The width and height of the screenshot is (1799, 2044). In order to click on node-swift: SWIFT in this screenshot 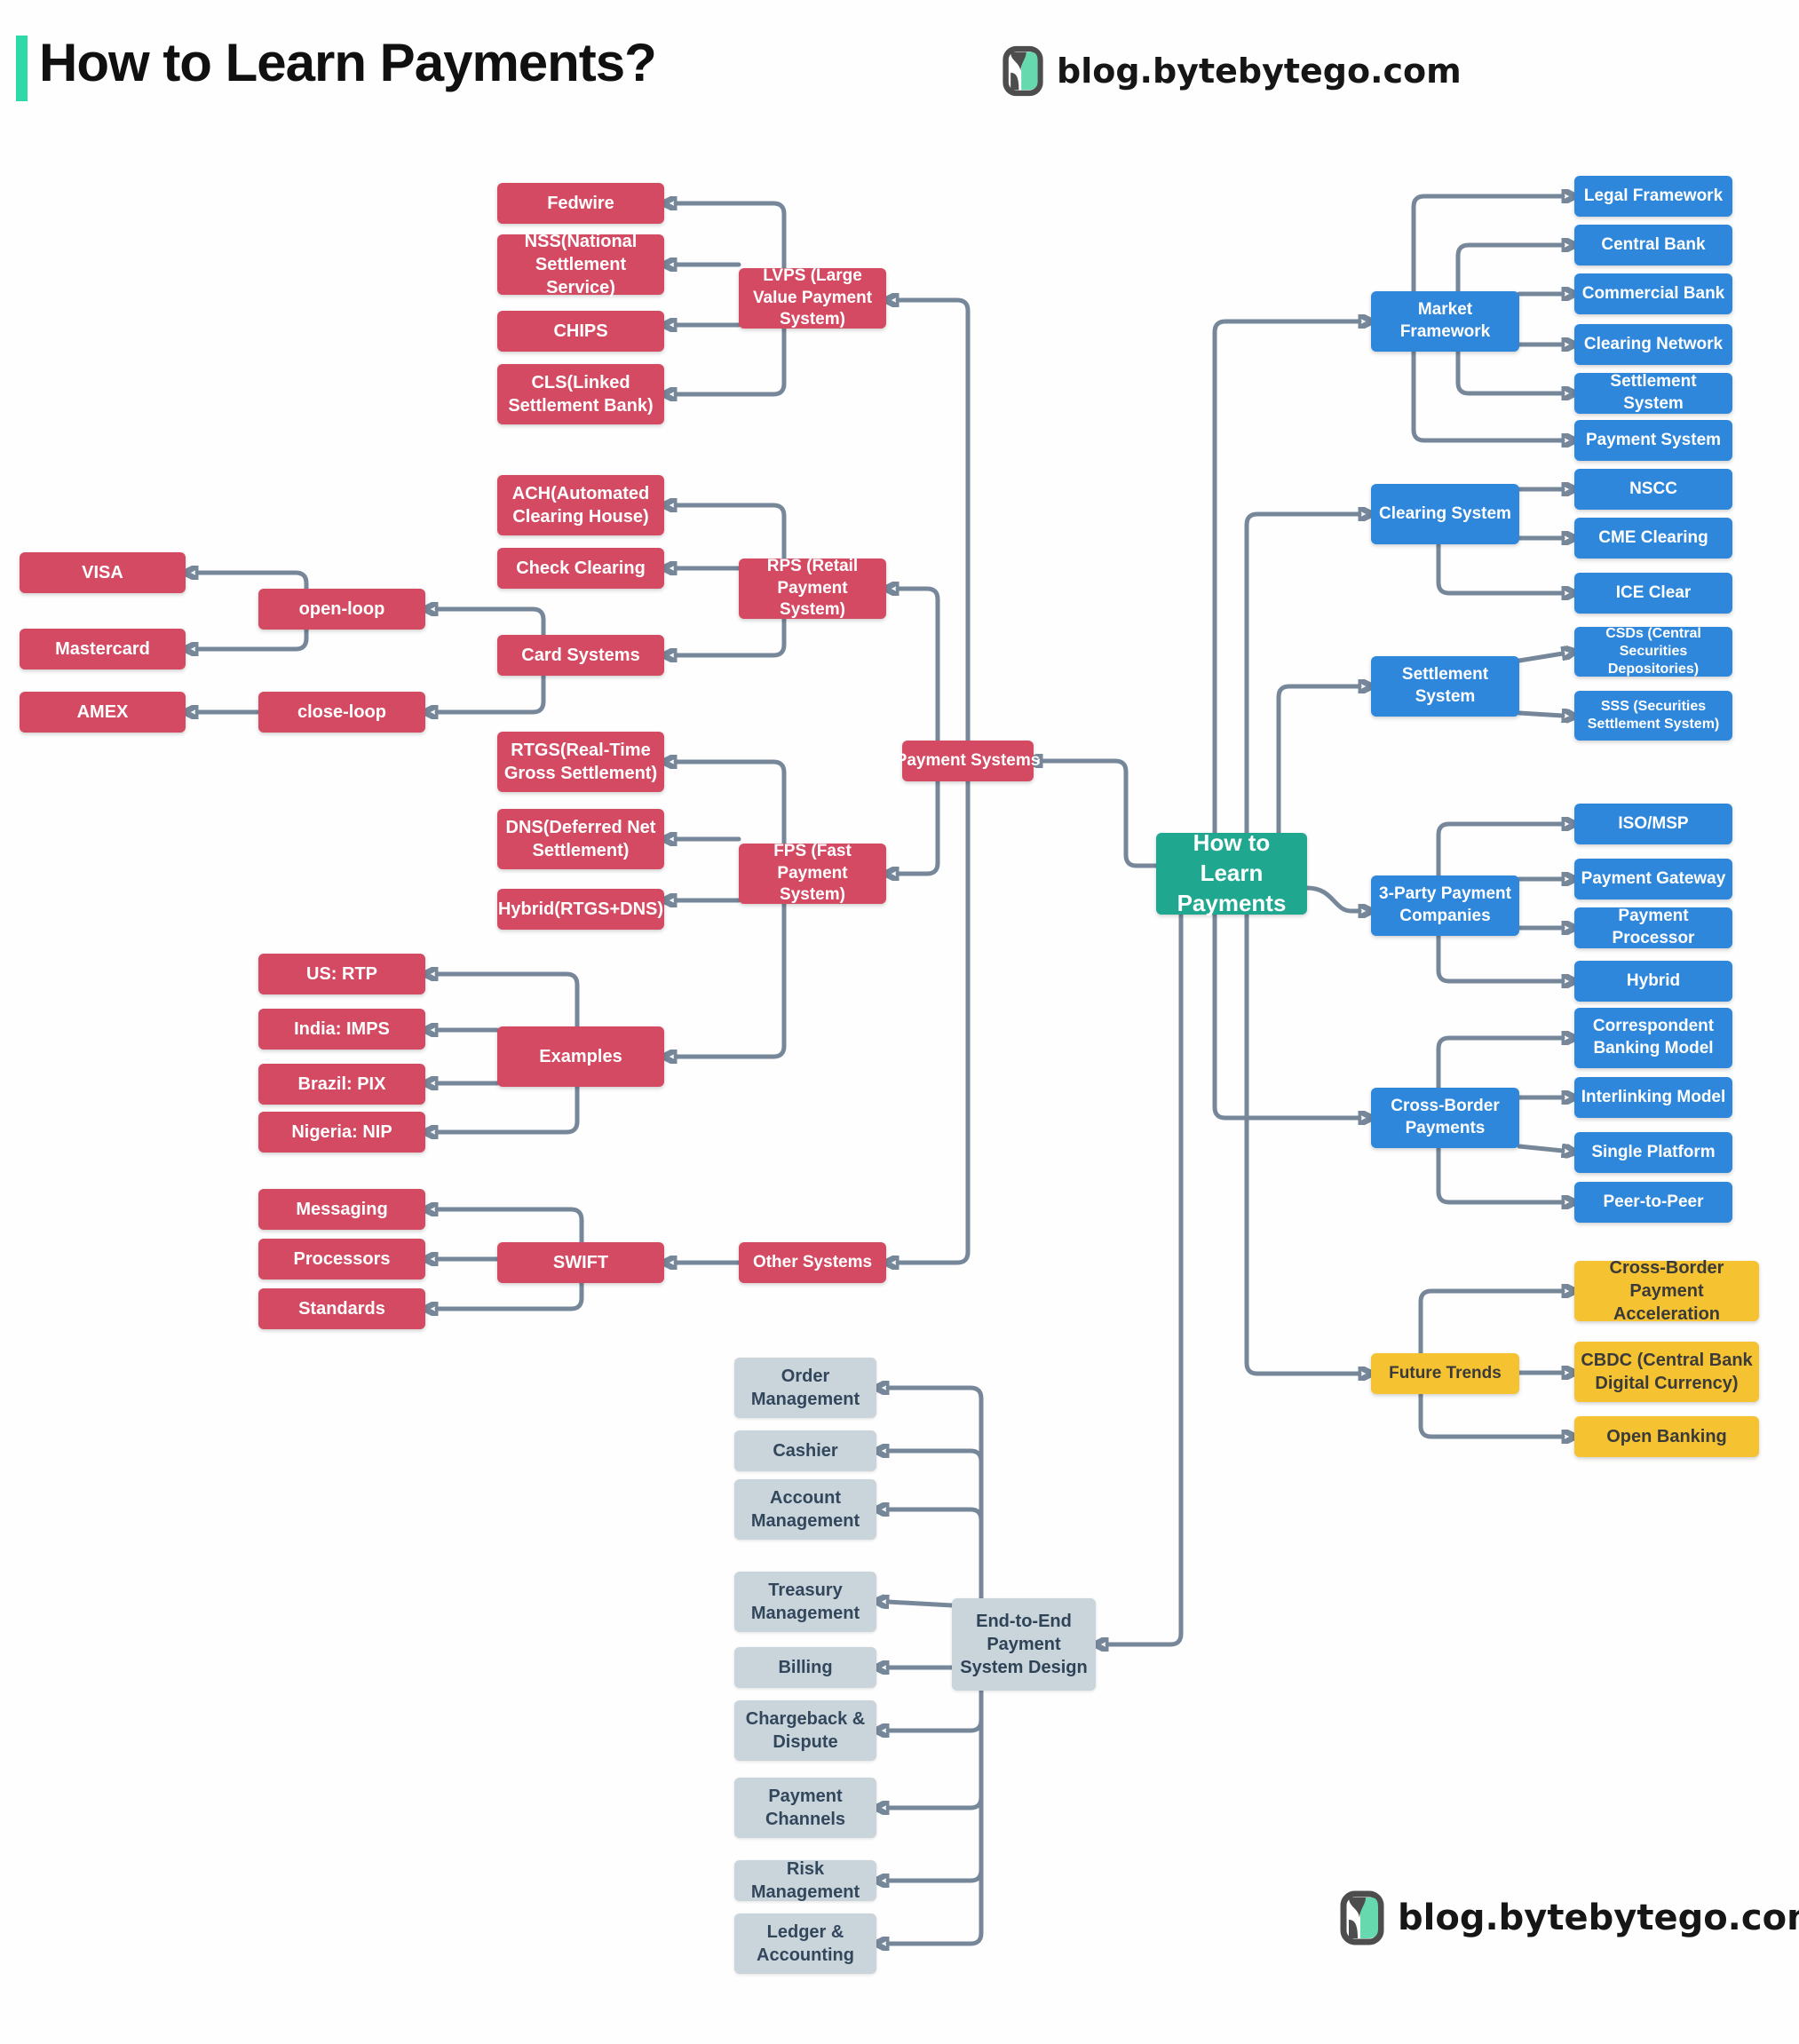, I will do `click(580, 1262)`.